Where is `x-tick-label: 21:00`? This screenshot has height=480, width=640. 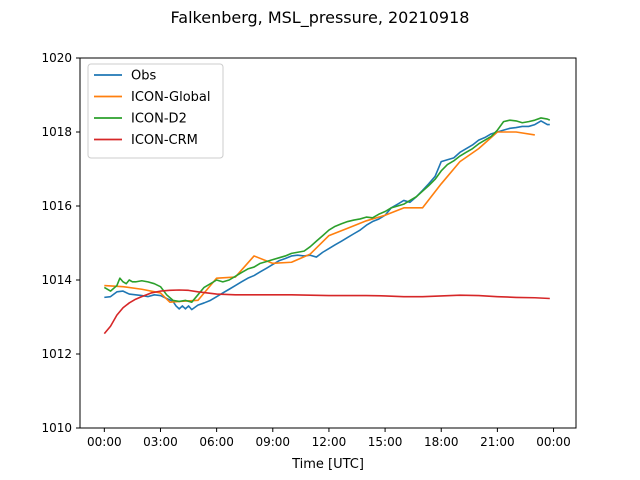 x-tick-label: 21:00 is located at coordinates (497, 442).